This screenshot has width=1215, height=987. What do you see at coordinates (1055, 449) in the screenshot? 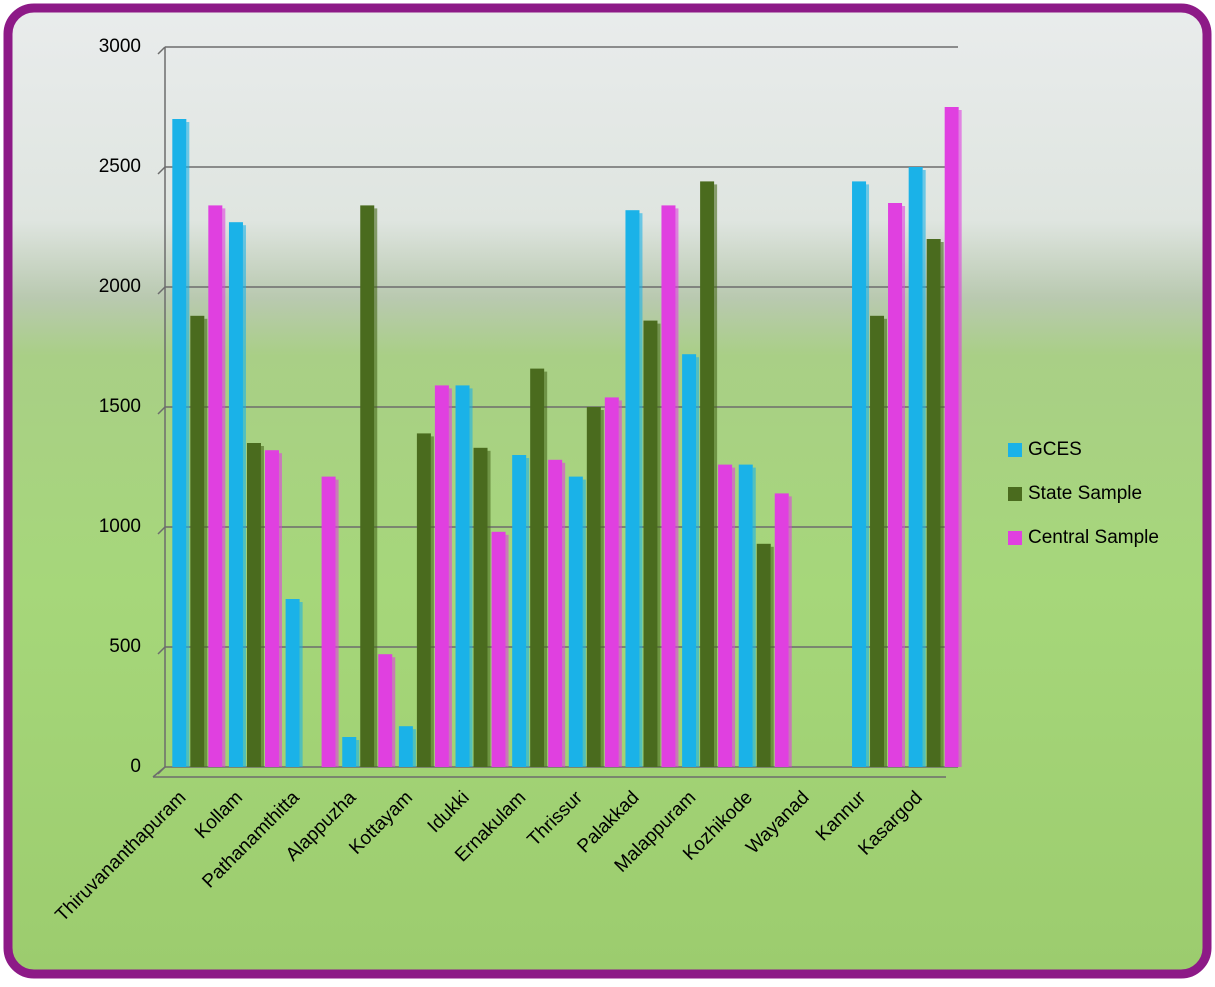
I see `legend-label: GCES` at bounding box center [1055, 449].